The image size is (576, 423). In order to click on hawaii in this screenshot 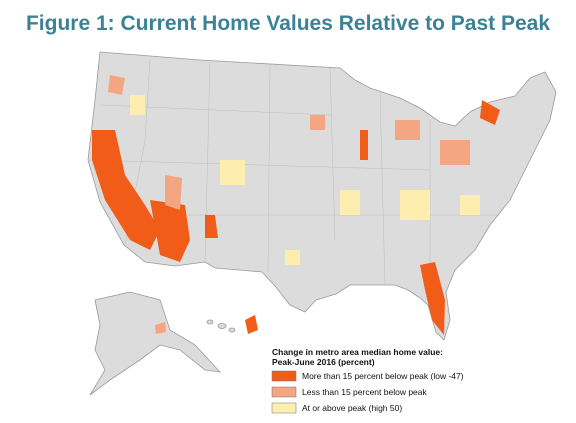, I will do `click(221, 326)`.